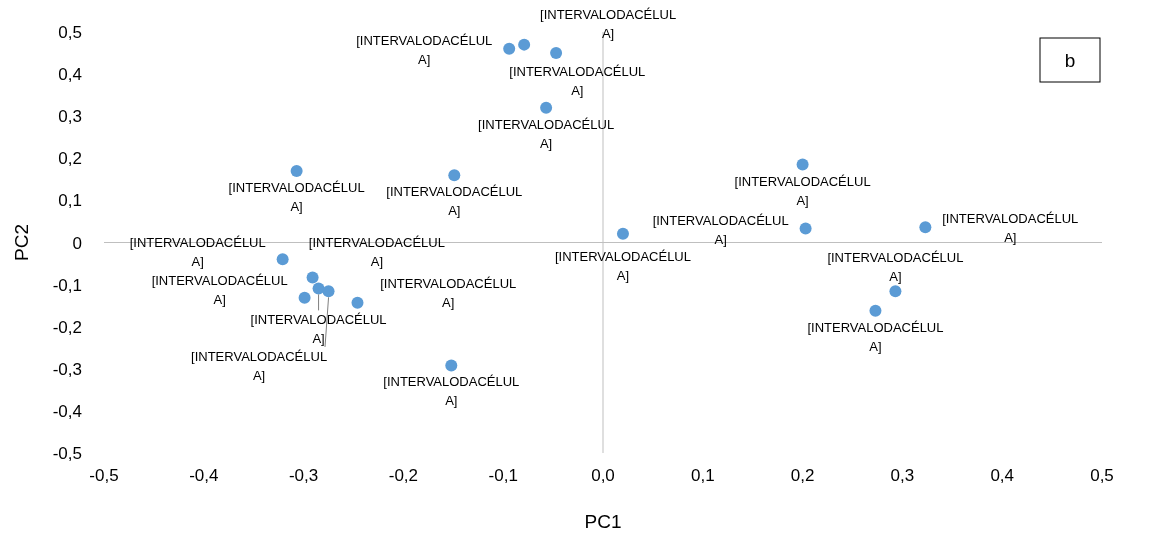 Image resolution: width=1149 pixels, height=538 pixels. Describe the element at coordinates (67, 369) in the screenshot. I see `y-tick-label: -0,3` at that location.